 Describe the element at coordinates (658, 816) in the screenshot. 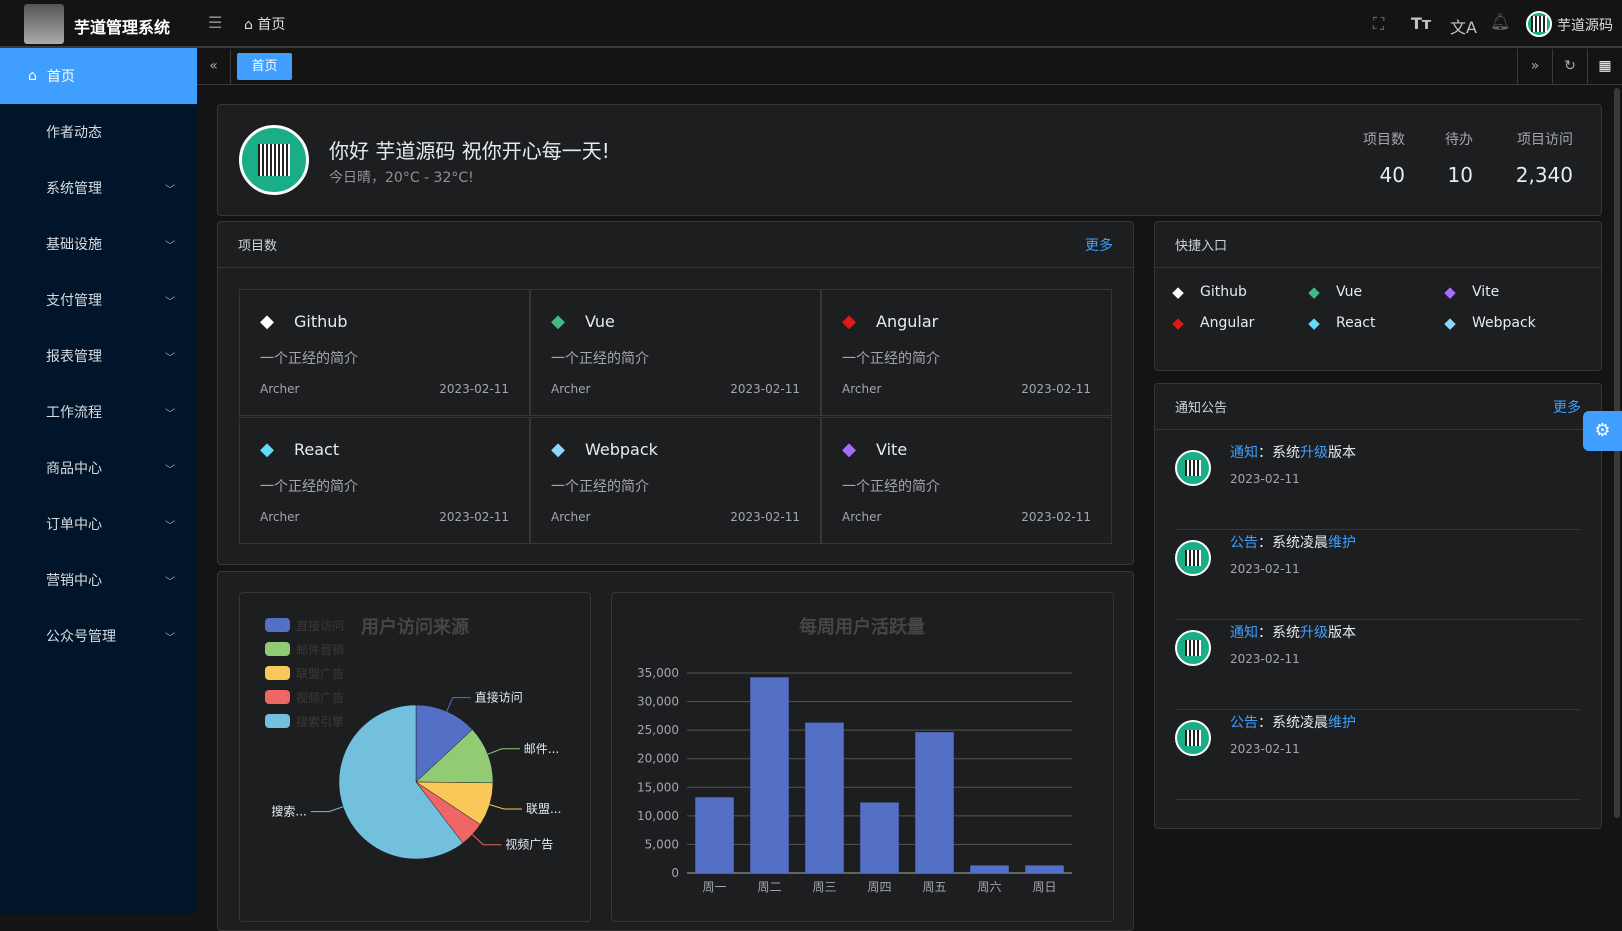

I see `y-tick-label: 10,000` at that location.